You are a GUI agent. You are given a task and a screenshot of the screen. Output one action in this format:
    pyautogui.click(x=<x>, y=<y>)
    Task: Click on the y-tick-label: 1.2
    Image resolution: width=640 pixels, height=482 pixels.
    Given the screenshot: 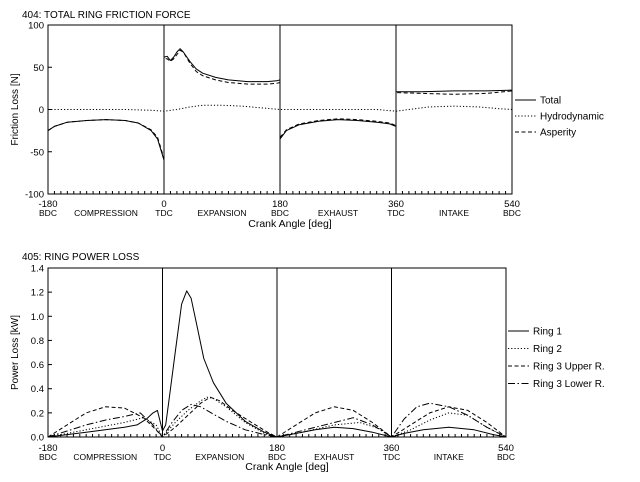 What is the action you would take?
    pyautogui.click(x=37, y=293)
    